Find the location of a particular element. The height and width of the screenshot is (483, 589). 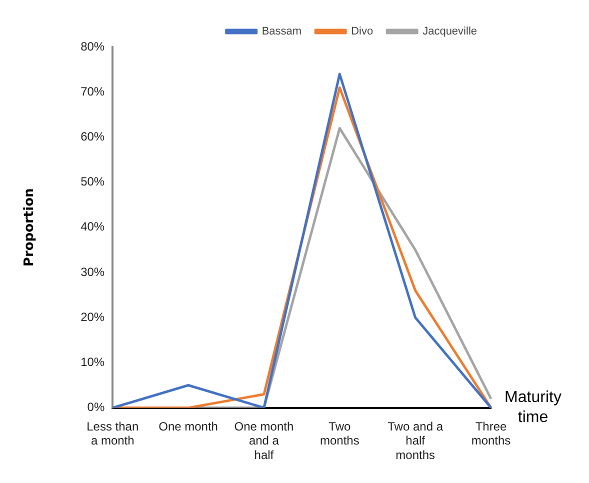

y-tick-label: 30% is located at coordinates (92, 271).